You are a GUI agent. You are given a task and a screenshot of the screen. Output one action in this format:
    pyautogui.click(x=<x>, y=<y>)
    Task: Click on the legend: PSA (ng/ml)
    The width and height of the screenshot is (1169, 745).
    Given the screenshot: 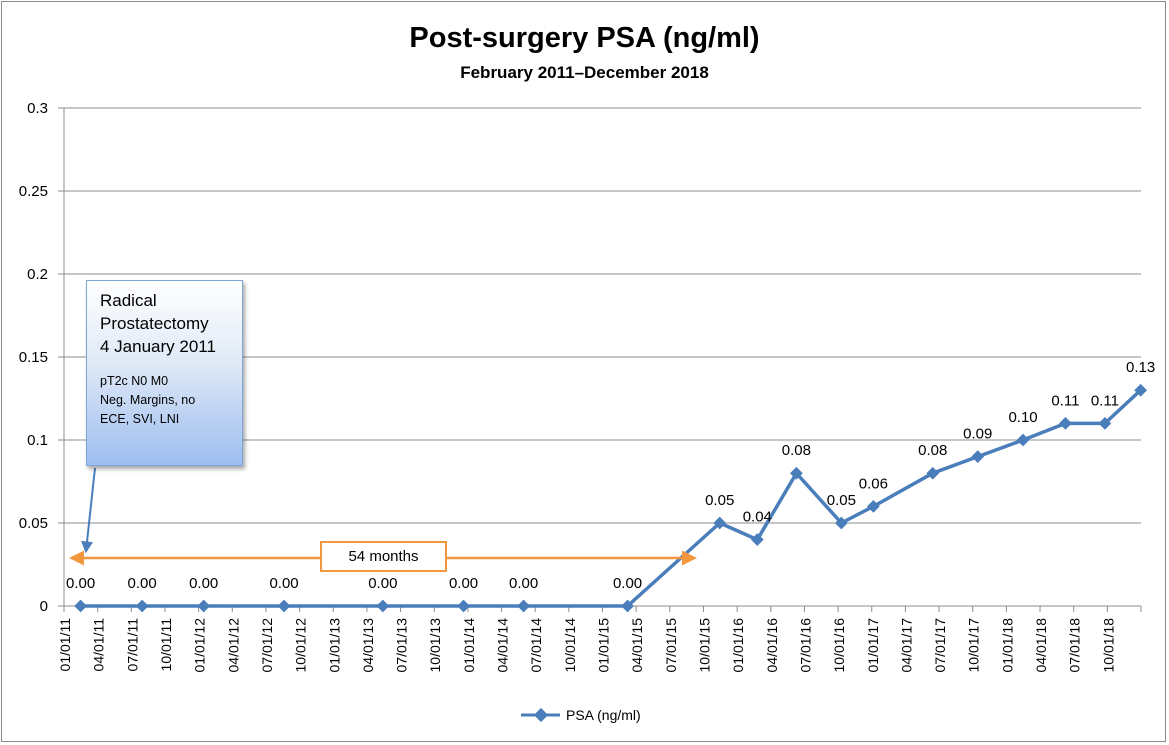 What is the action you would take?
    pyautogui.click(x=581, y=715)
    